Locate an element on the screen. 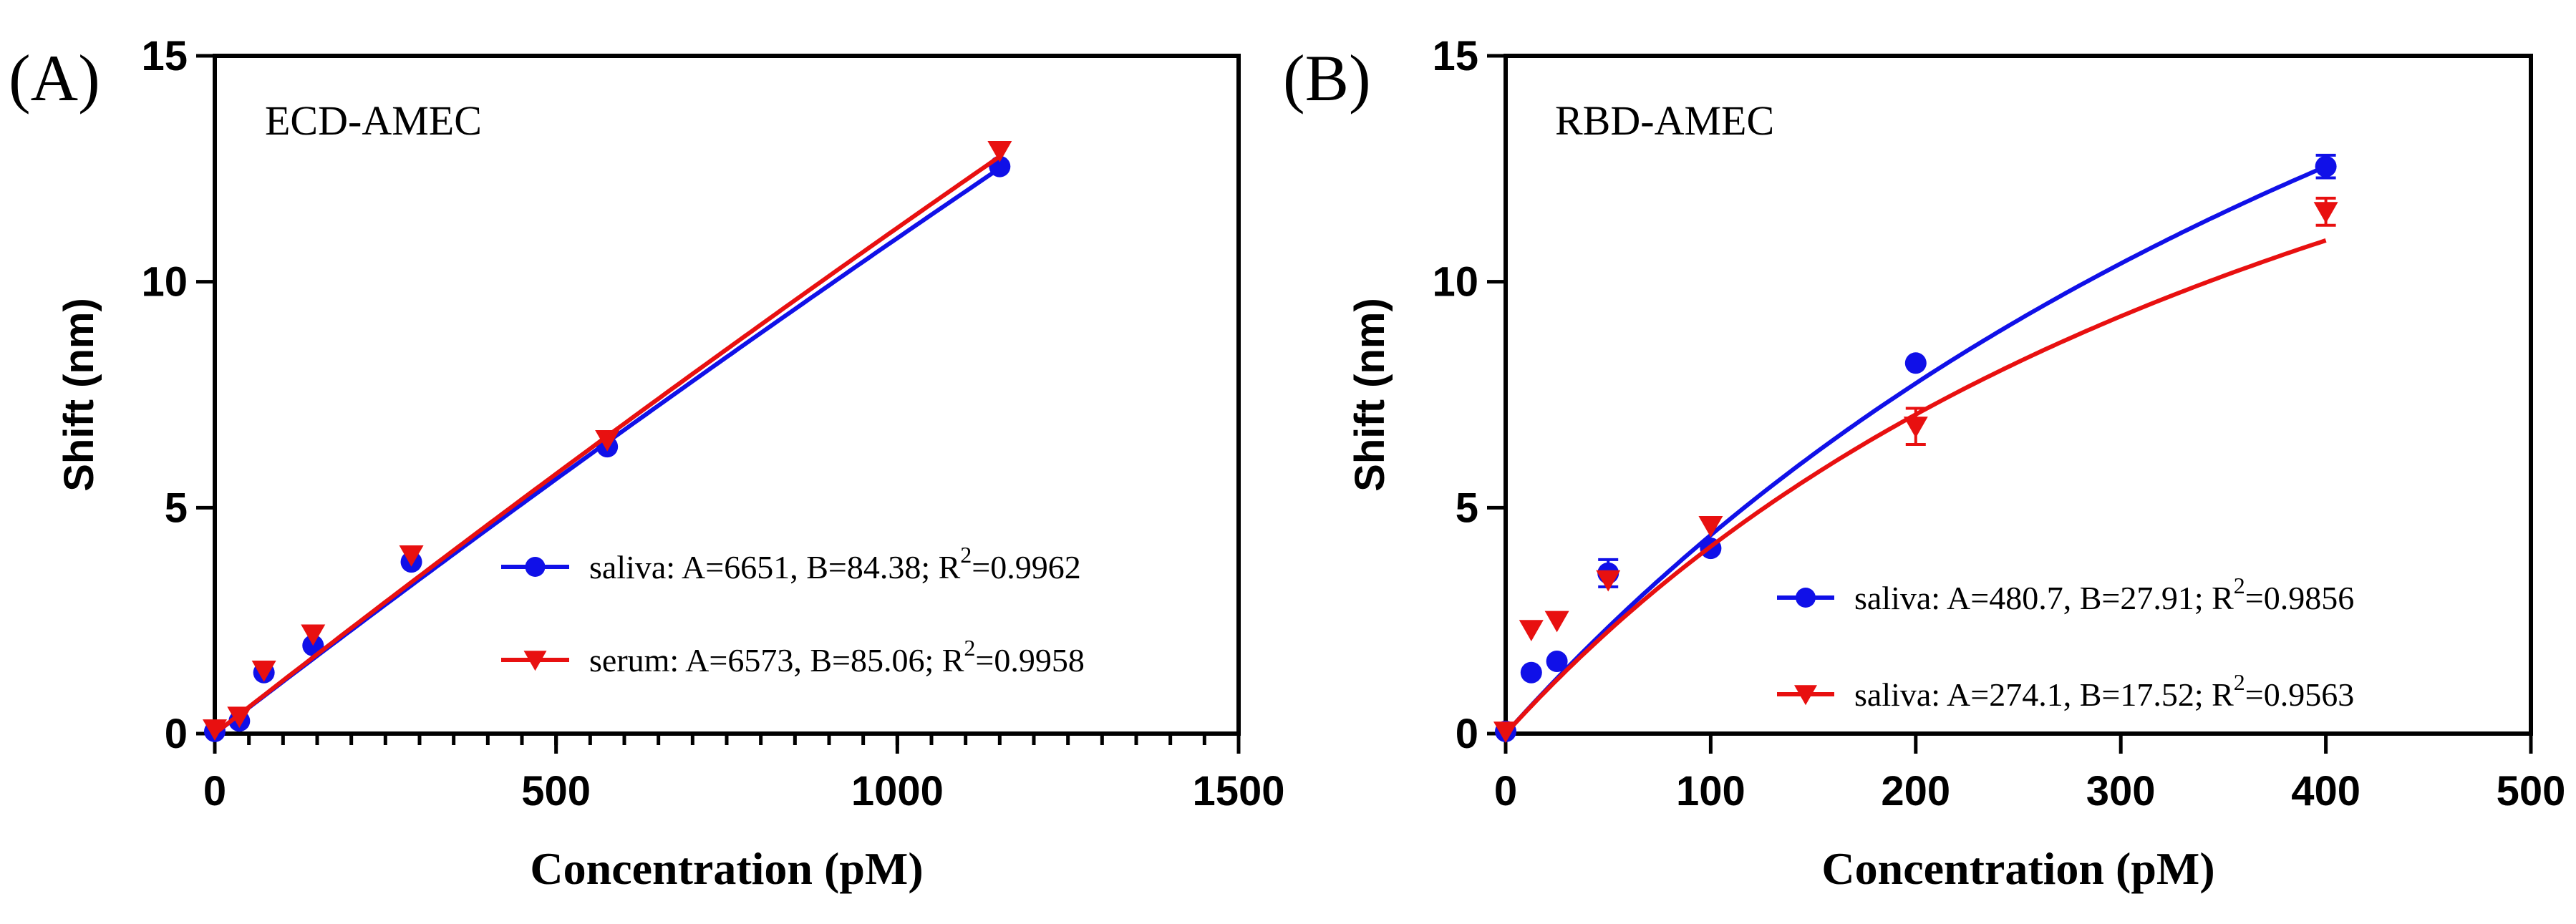 The height and width of the screenshot is (924, 2576). legend-text: saliva: A=480.7, B=27.91; R is located at coordinates (2044, 598).